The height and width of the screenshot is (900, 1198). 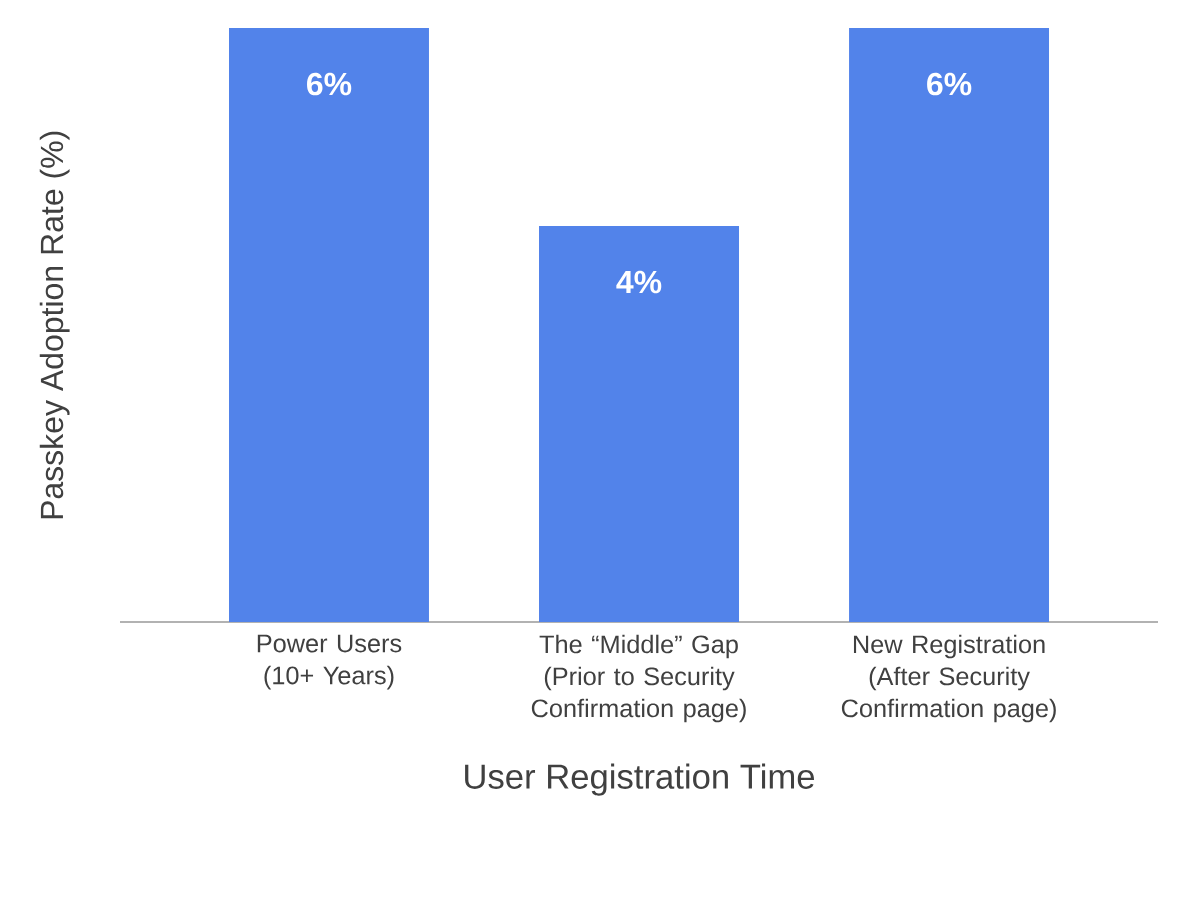 I want to click on x-tick-label: New Registration (After Security Confirmation page), so click(x=948, y=678).